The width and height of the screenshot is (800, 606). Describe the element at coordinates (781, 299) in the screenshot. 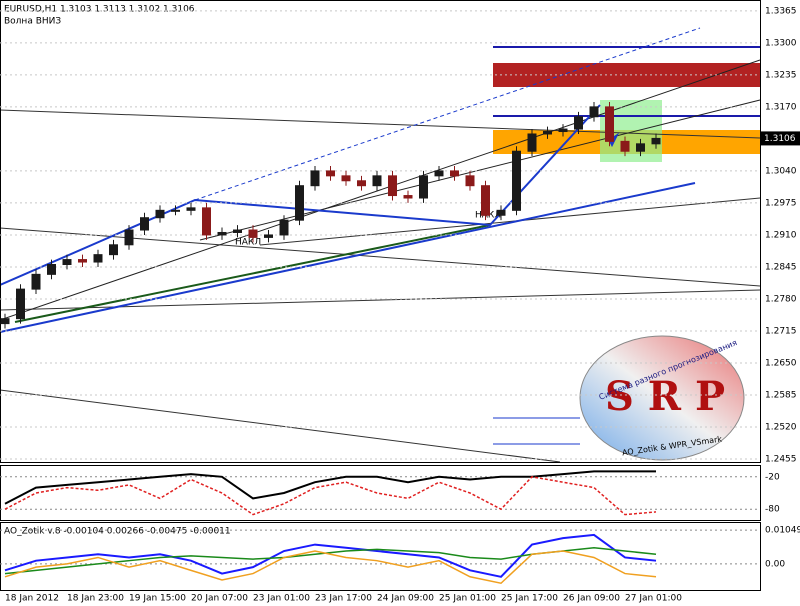

I see `y-tick-label: 1.2780` at that location.